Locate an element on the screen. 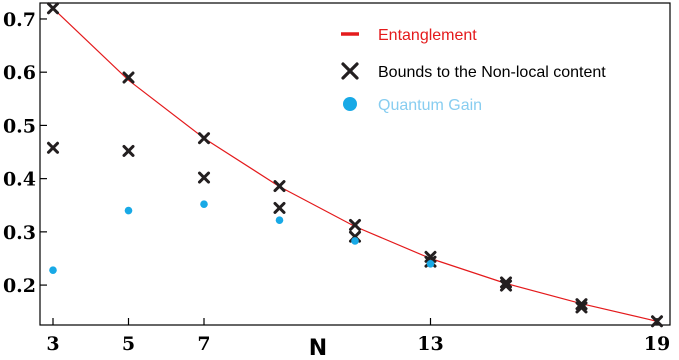 The image size is (679, 360). legend-label: Bounds to the Non-local content is located at coordinates (492, 72).